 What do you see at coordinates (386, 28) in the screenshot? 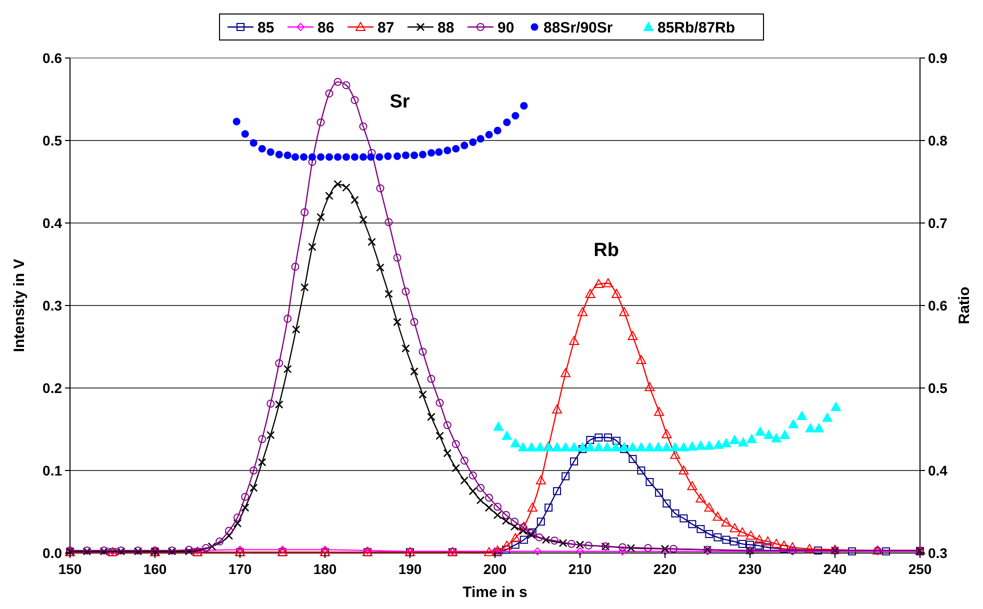
I see `legend-label: 87` at bounding box center [386, 28].